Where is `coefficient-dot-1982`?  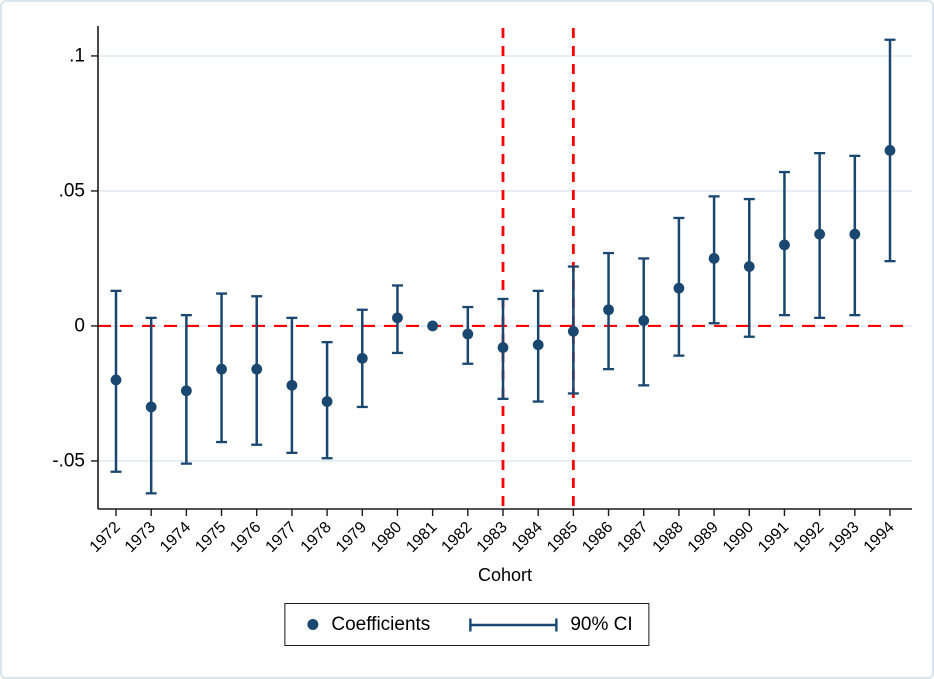
coefficient-dot-1982 is located at coordinates (468, 334).